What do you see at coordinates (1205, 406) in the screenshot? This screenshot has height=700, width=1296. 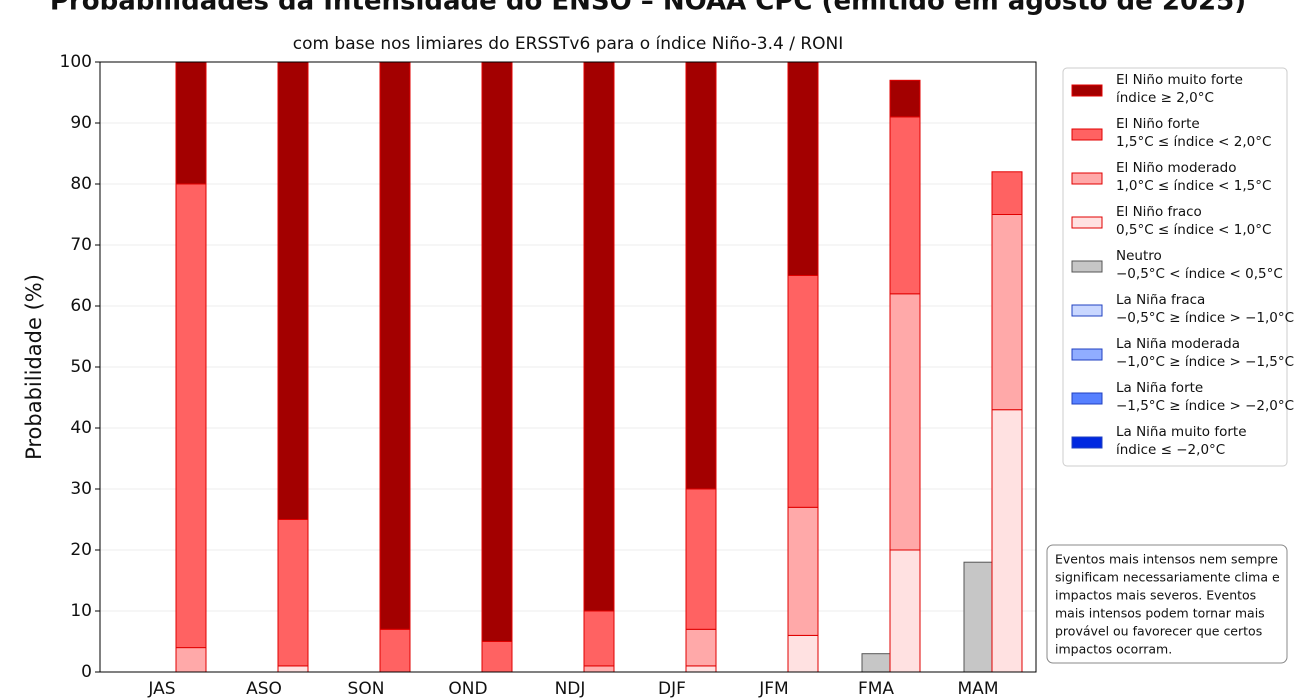 I see `legend-condition: −1,5°C ≥ índice > −2,0°C` at bounding box center [1205, 406].